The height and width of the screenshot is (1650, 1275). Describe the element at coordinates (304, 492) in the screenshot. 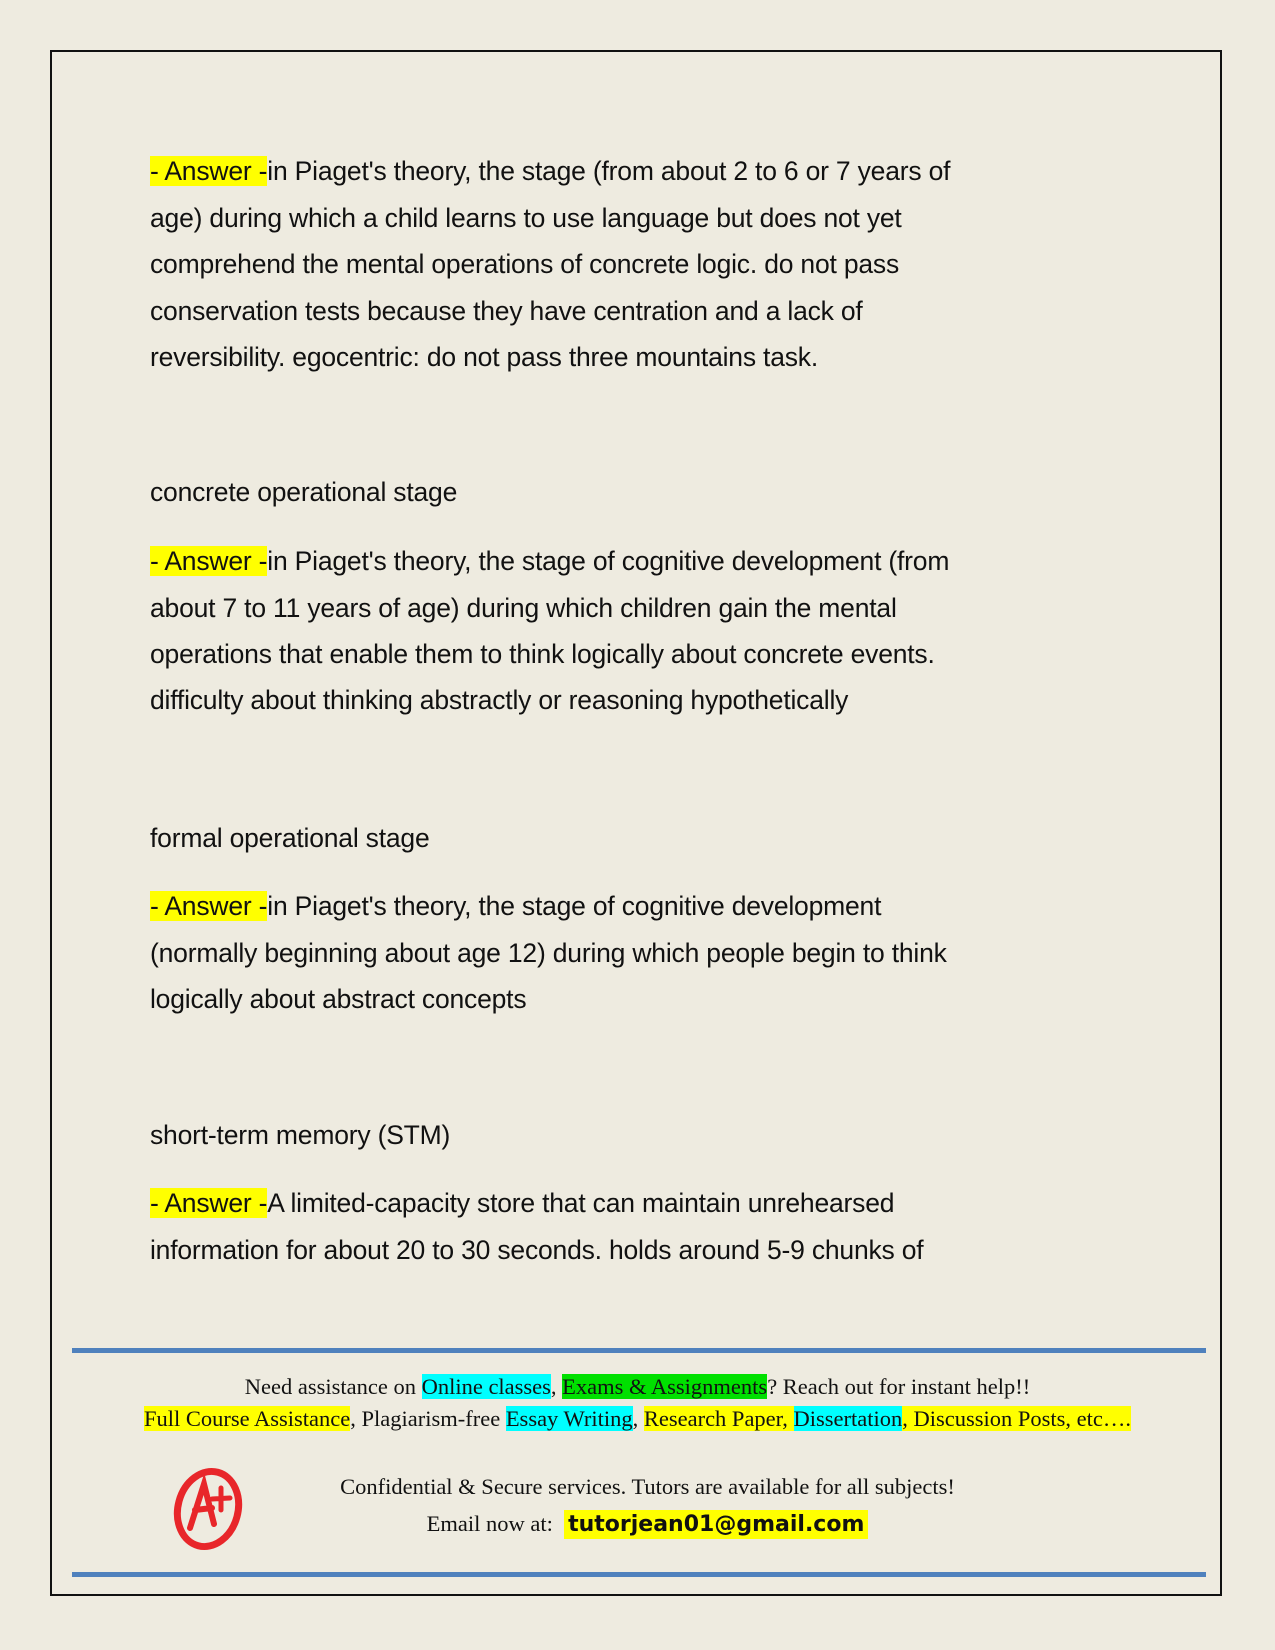

I see `term-heading: concrete operational stage` at that location.